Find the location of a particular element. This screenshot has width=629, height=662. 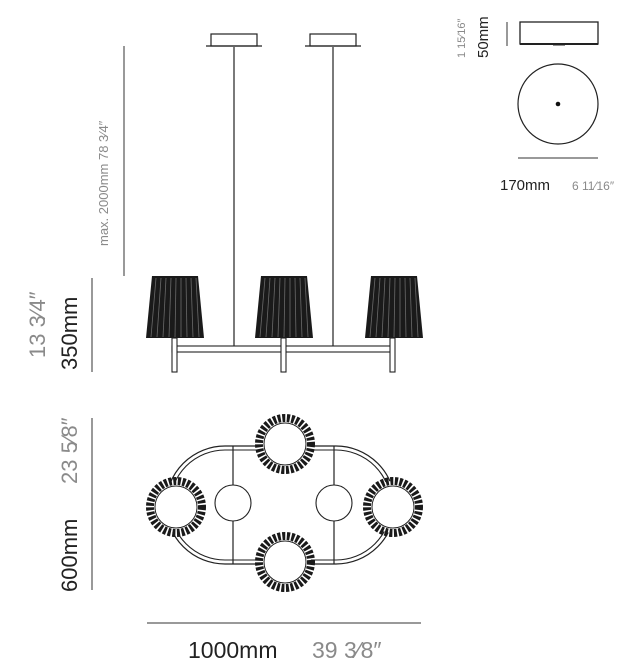

plan-right-shade is located at coordinates (393, 507).